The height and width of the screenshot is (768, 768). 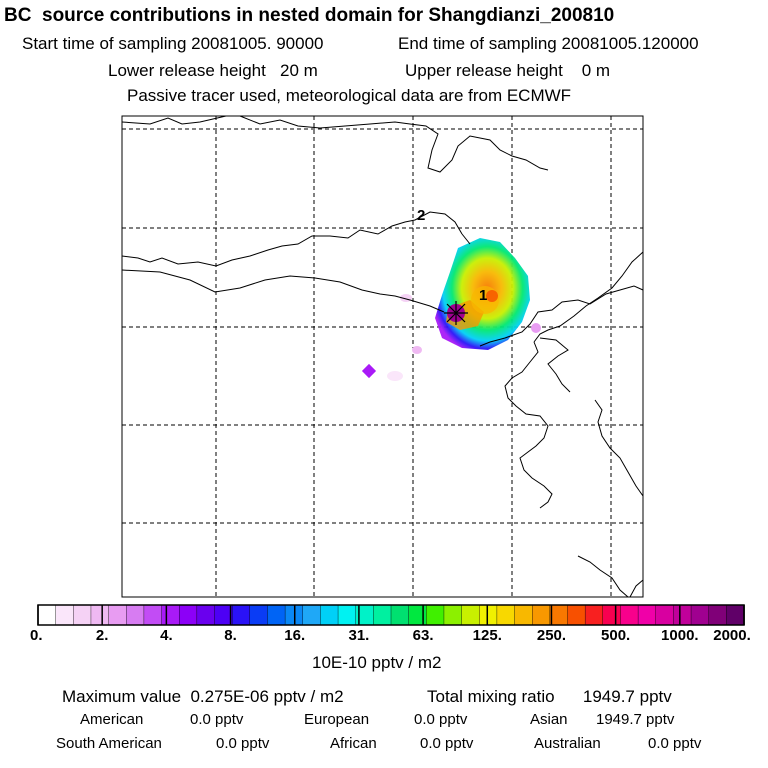 What do you see at coordinates (548, 43) in the screenshot?
I see `end-time-label: End time of sampling 20081005.120000` at bounding box center [548, 43].